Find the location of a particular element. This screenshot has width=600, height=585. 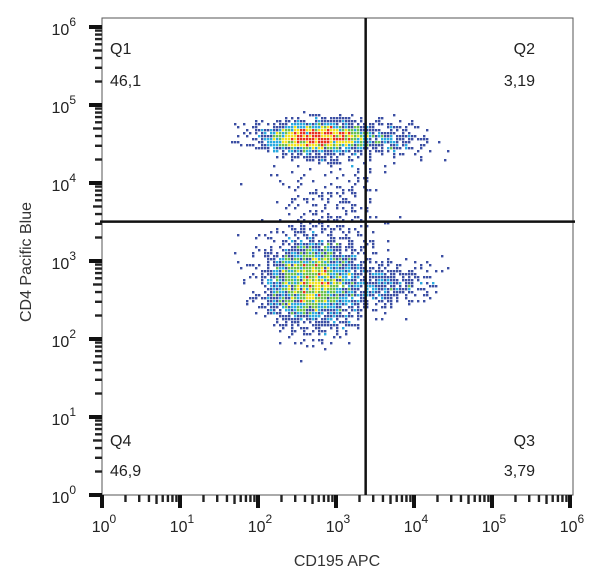

y-tick-label: 103 is located at coordinates (64, 261).